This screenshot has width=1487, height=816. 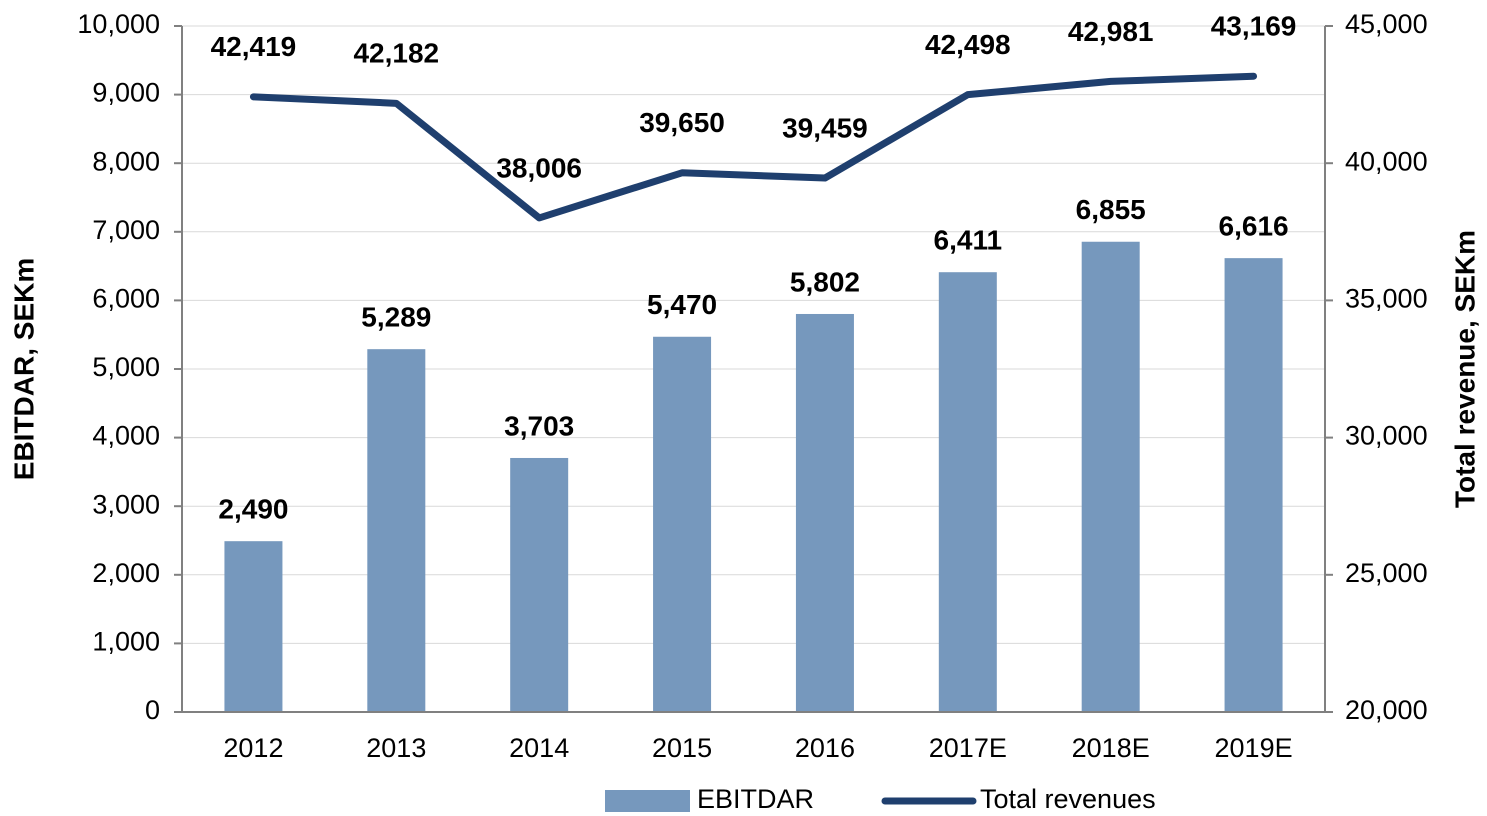 I want to click on legend-swatch, so click(x=647, y=801).